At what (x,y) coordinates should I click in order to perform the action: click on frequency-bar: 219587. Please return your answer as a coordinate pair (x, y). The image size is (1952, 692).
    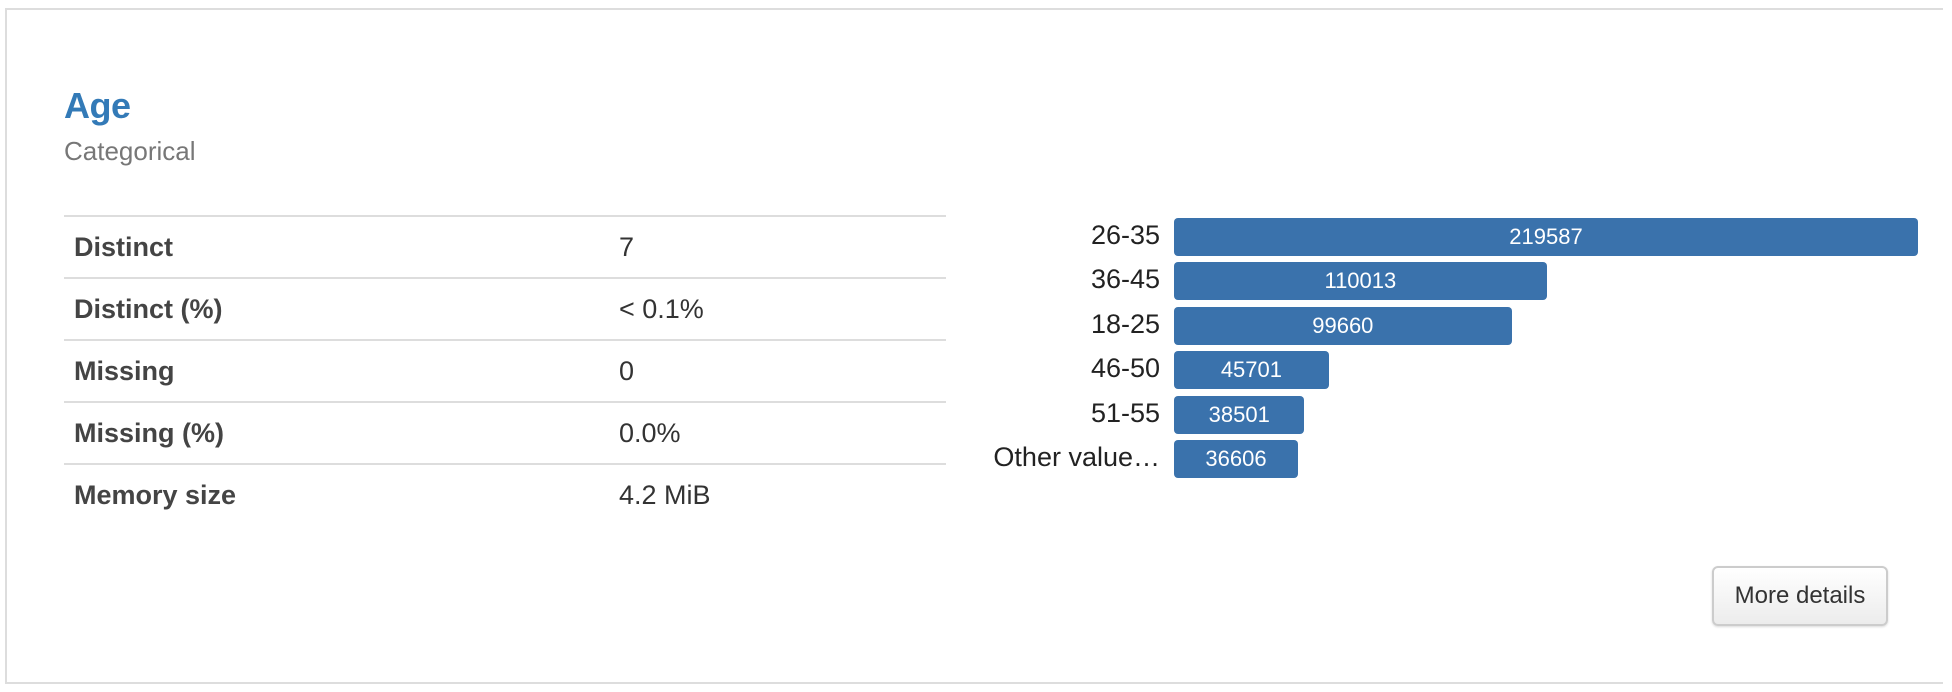
    Looking at the image, I should click on (1546, 237).